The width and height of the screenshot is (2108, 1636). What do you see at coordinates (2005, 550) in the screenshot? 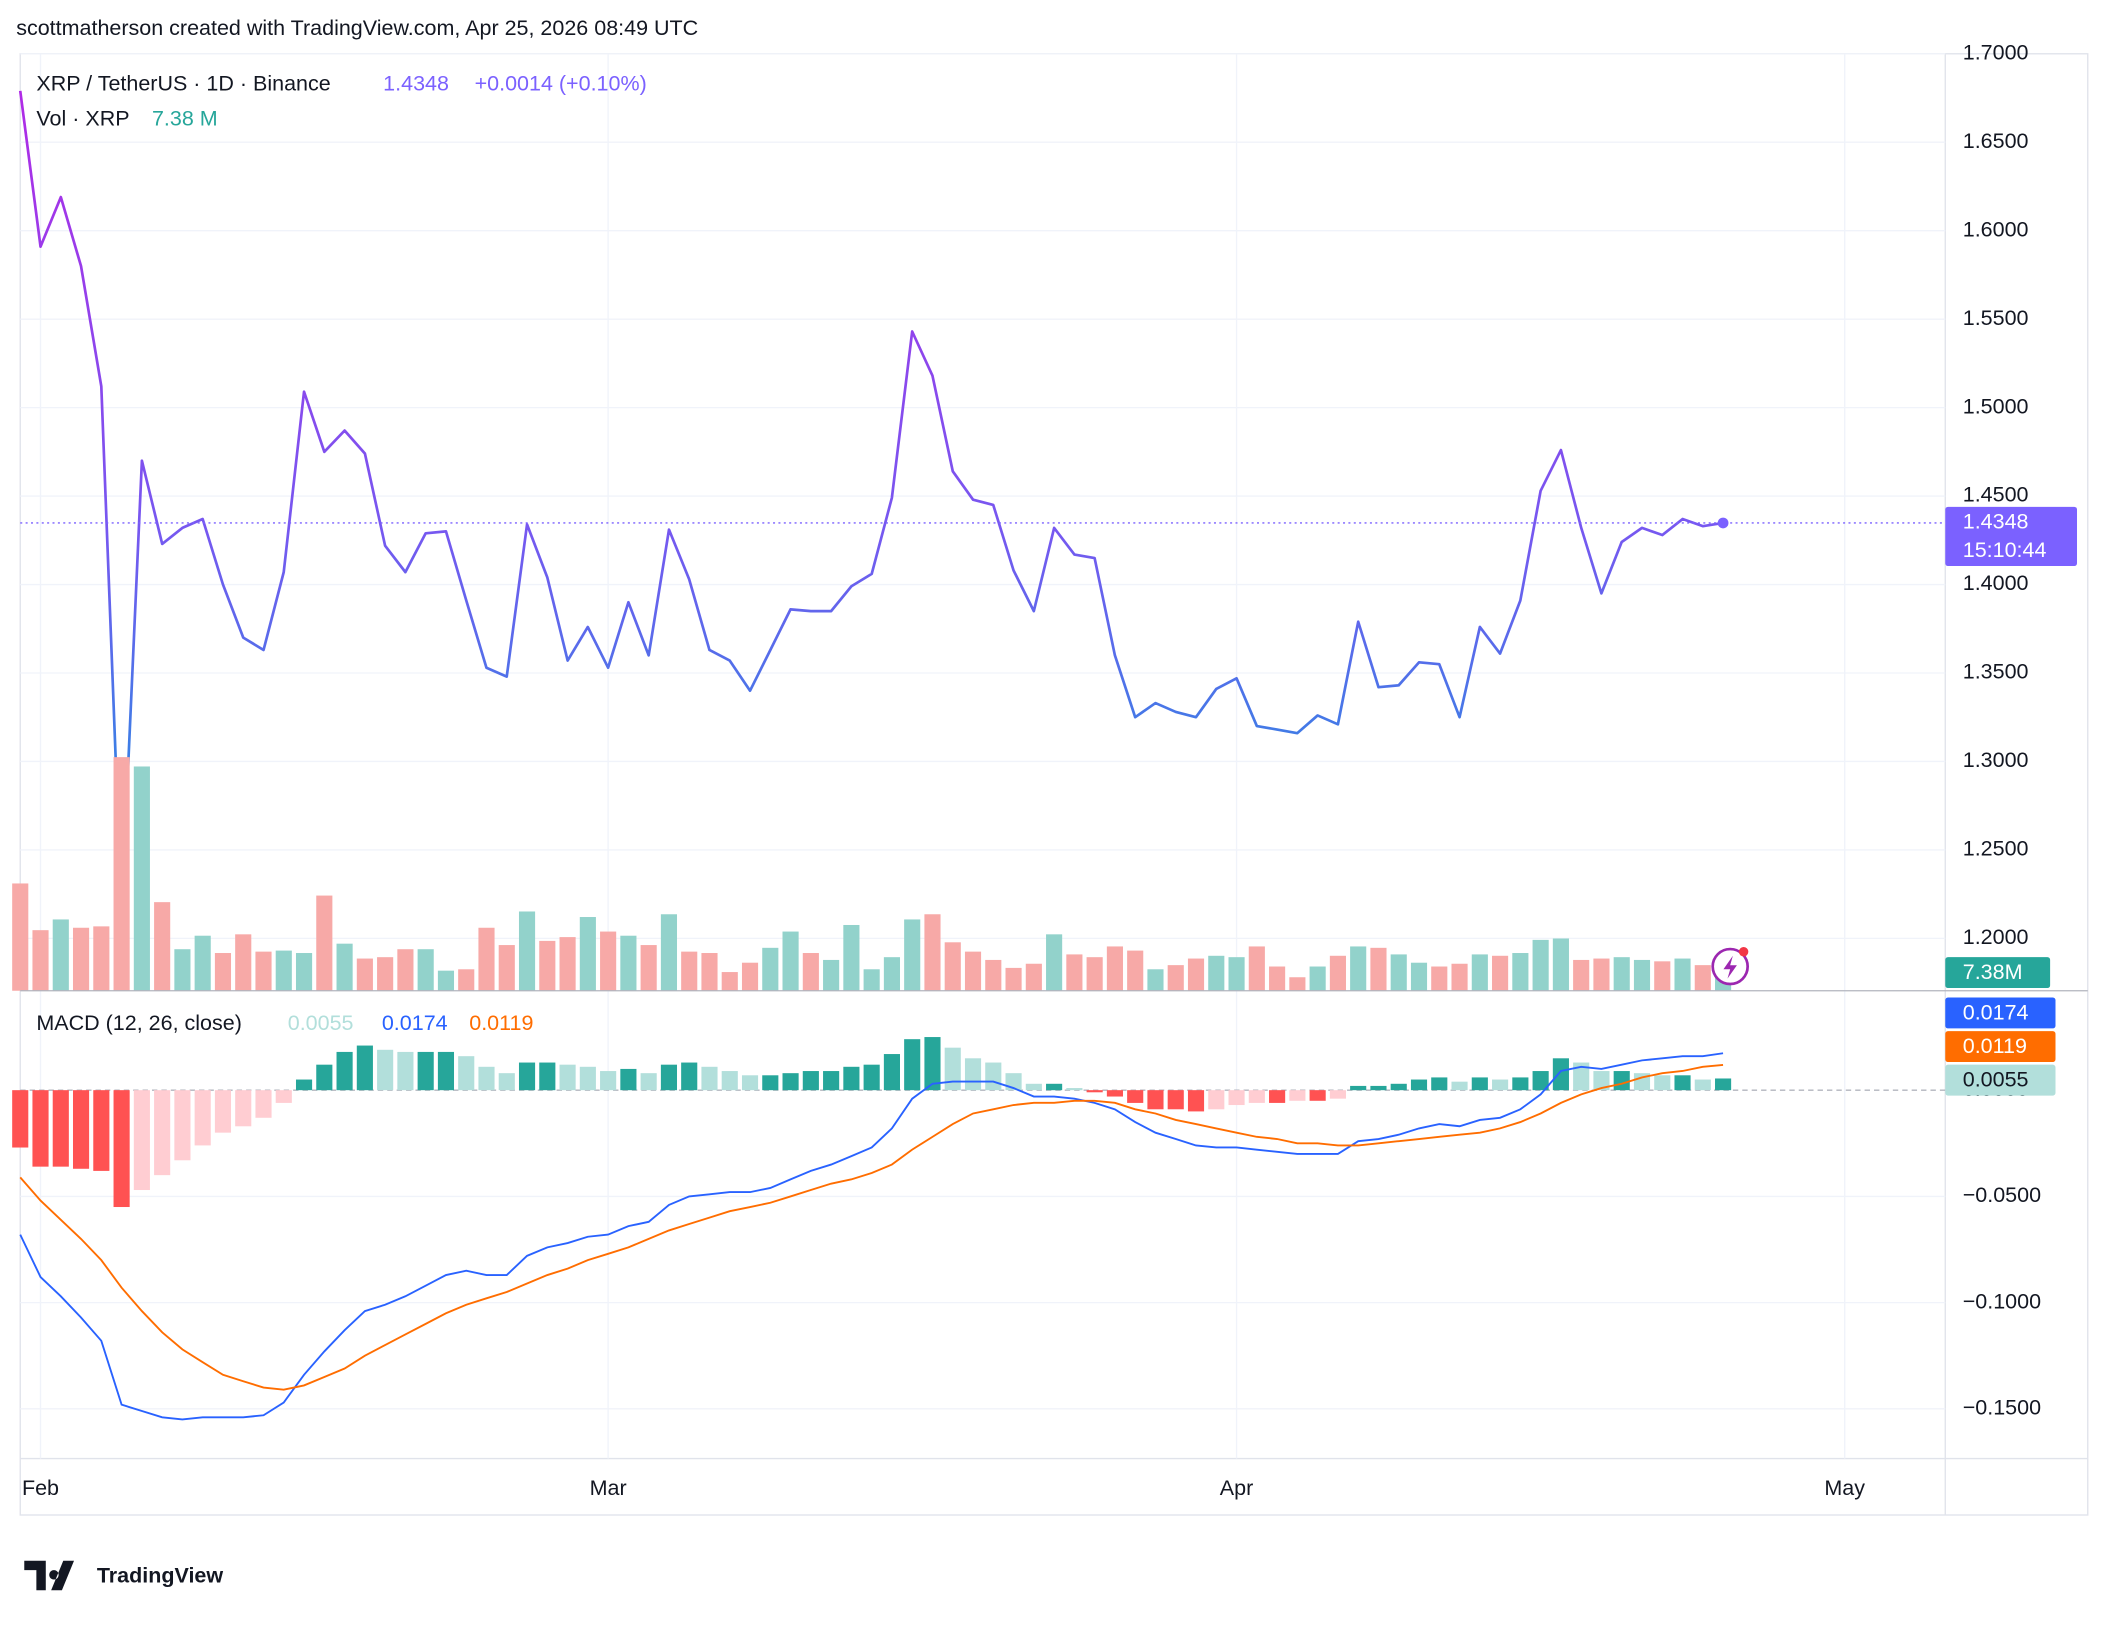
I see `countdown-label: 15:10:44` at bounding box center [2005, 550].